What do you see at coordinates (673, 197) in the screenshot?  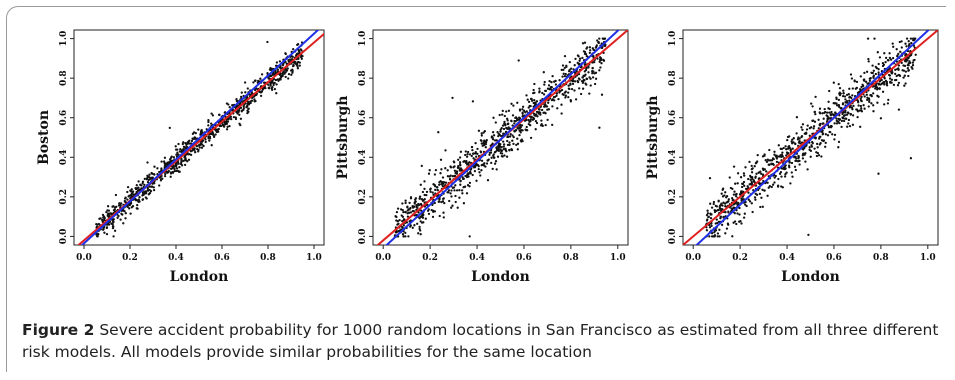 I see `y-tick-label: 0.2` at bounding box center [673, 197].